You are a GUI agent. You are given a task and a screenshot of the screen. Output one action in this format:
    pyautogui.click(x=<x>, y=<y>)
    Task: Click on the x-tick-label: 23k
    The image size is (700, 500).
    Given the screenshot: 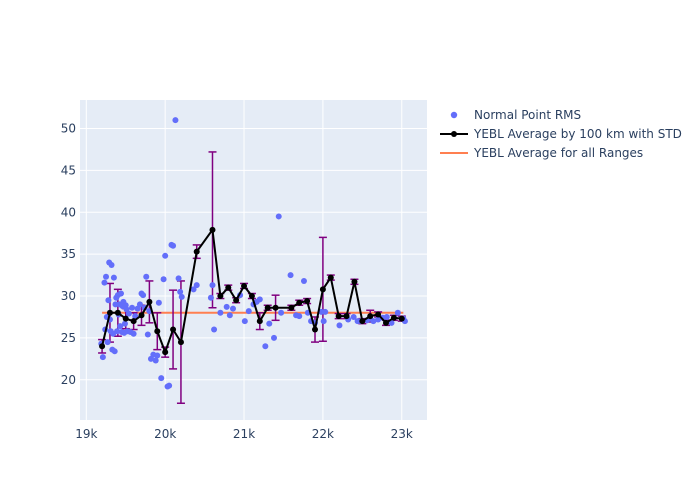 What is the action you would take?
    pyautogui.click(x=402, y=434)
    